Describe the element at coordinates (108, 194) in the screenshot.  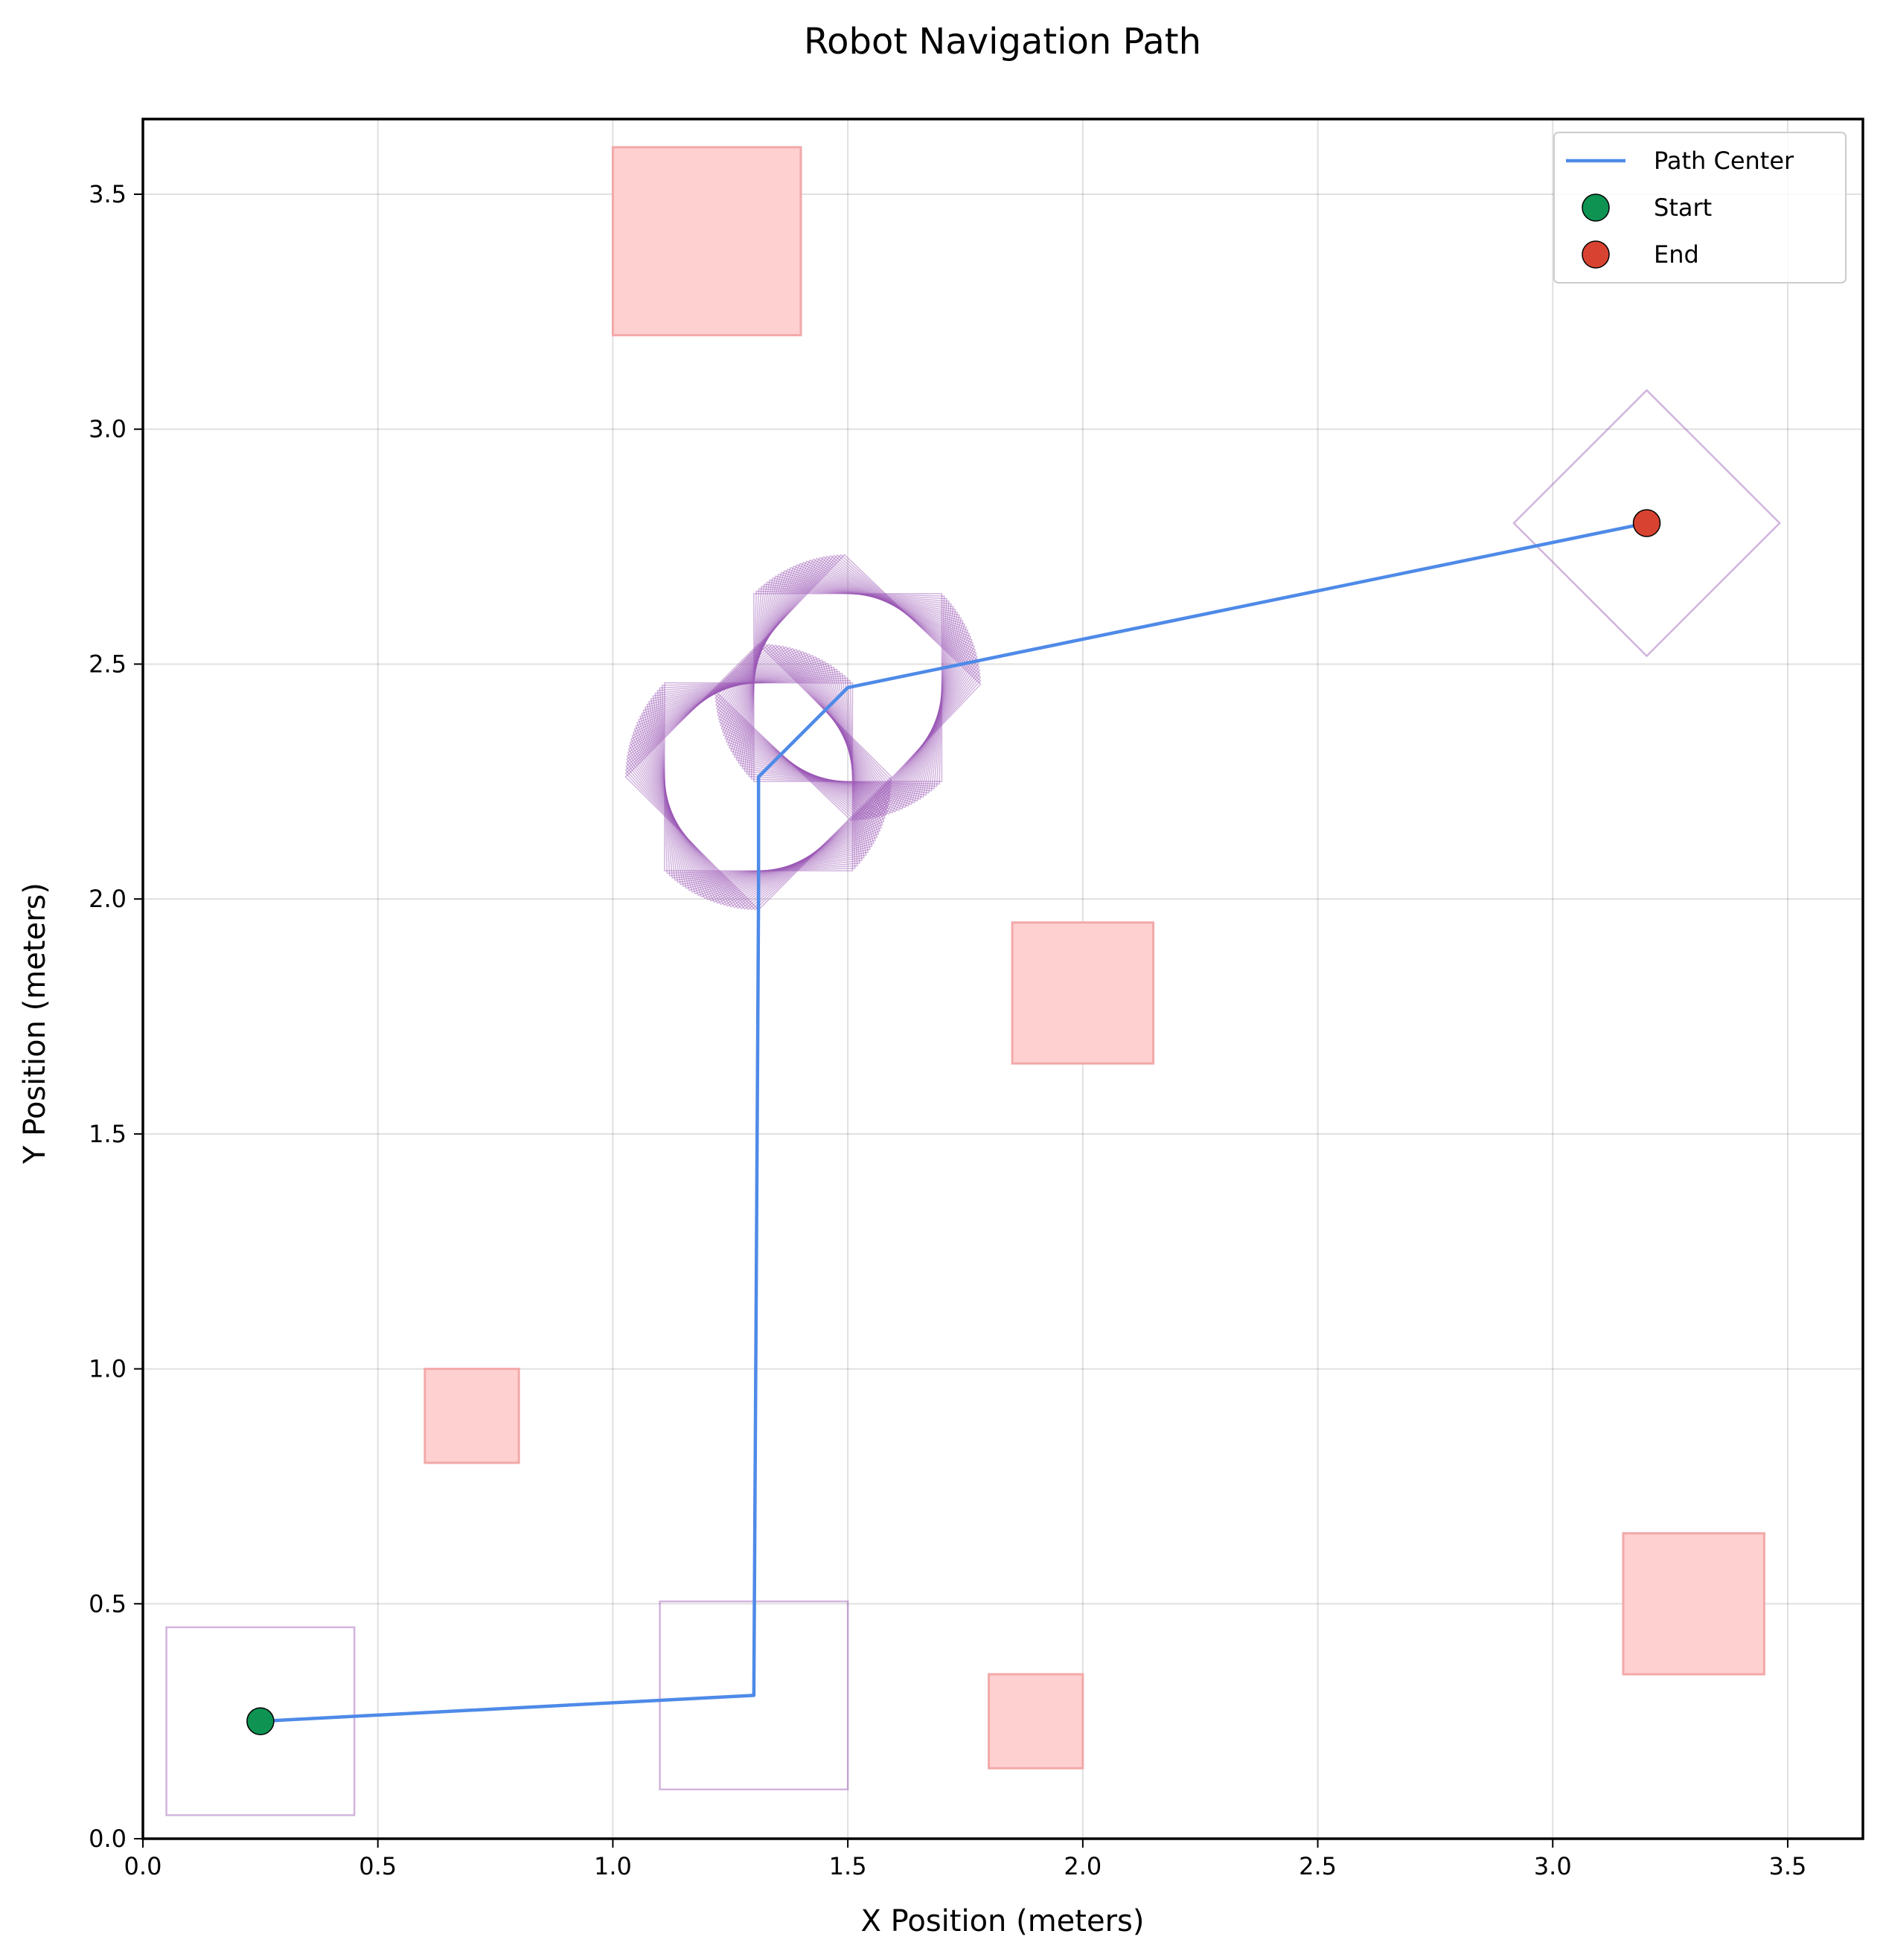
I see `y-tick-label: 3.5` at that location.